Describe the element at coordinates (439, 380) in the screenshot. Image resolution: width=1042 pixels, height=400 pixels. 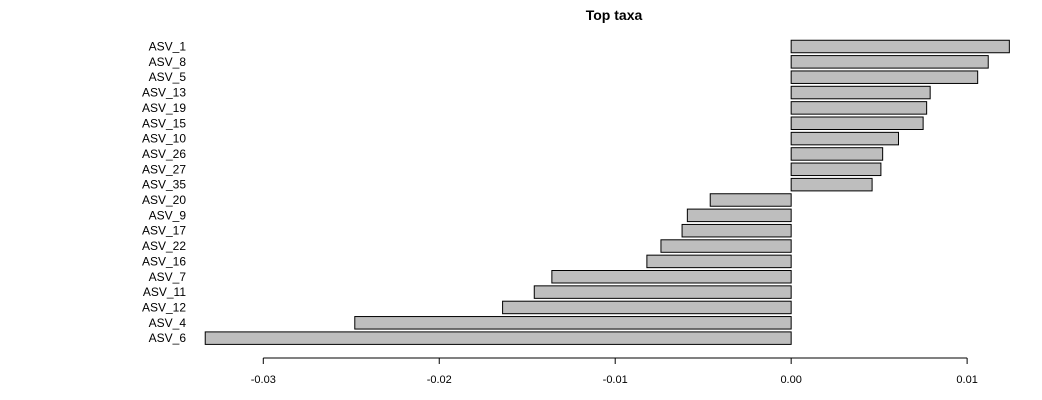
I see `x-tick-label: -0.02` at that location.